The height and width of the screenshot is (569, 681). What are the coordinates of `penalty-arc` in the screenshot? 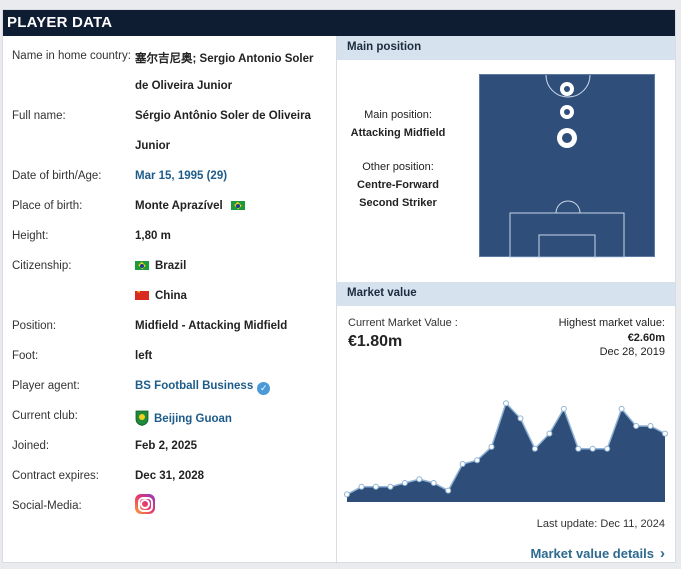 It's located at (568, 207).